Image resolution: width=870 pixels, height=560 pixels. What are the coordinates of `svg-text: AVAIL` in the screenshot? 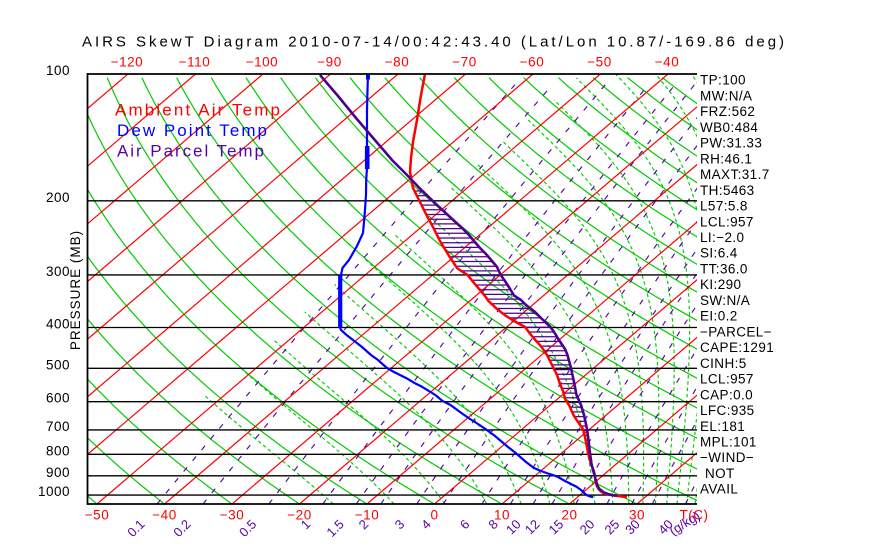 It's located at (719, 489).